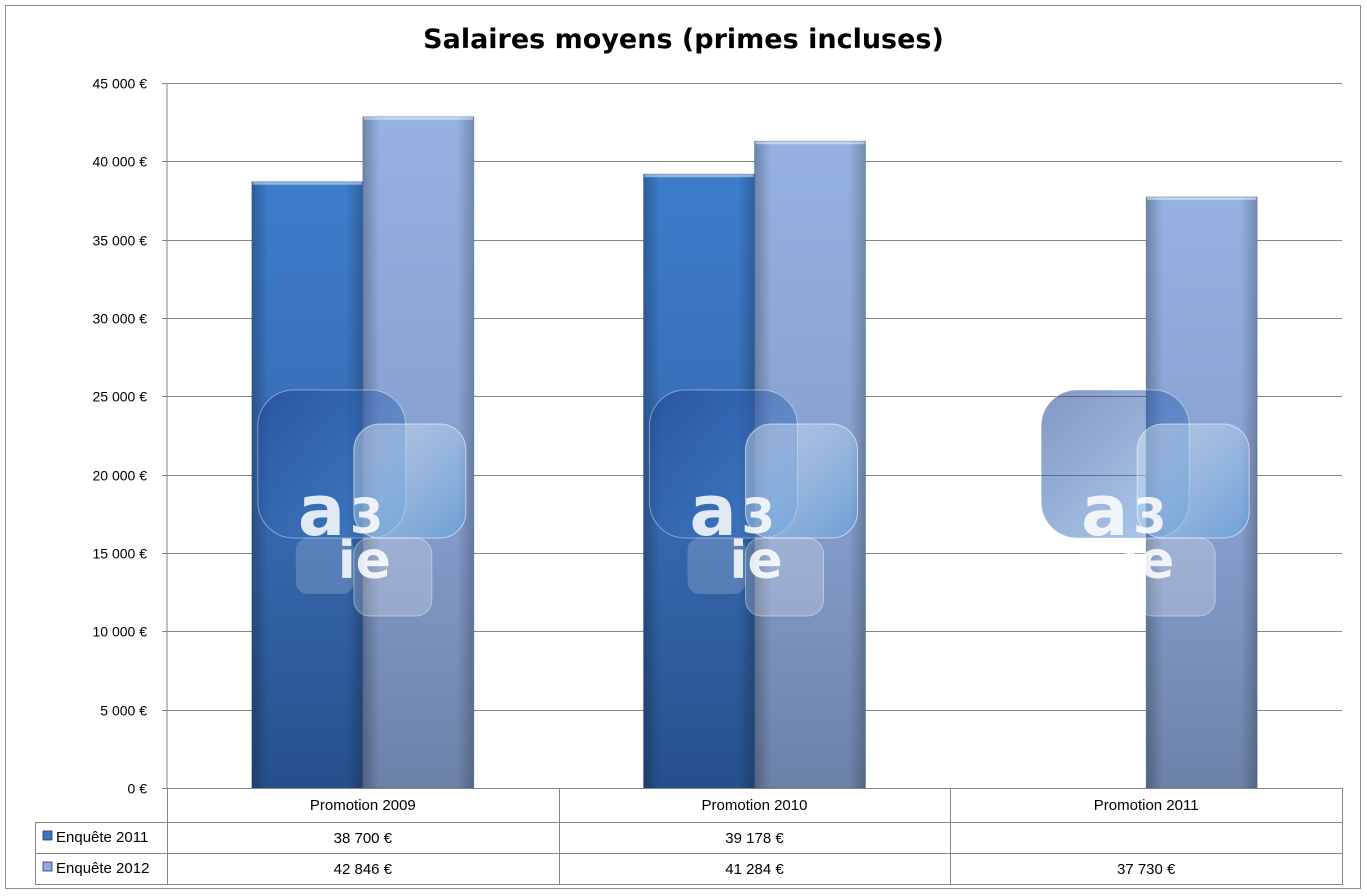  What do you see at coordinates (138, 789) in the screenshot?
I see `y-tick-label: 0 €` at bounding box center [138, 789].